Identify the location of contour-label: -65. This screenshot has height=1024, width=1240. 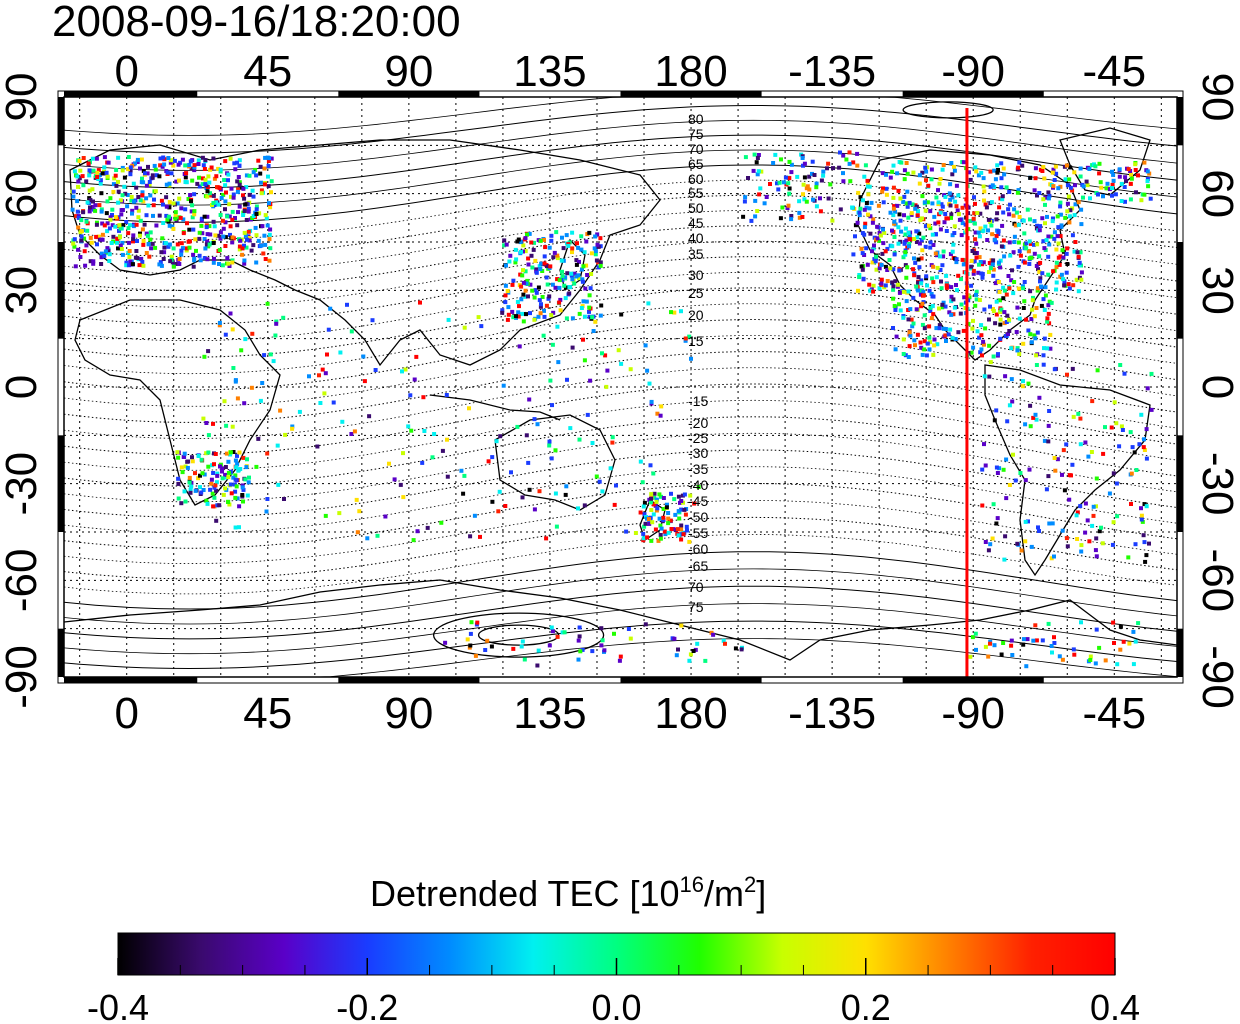
(698, 566).